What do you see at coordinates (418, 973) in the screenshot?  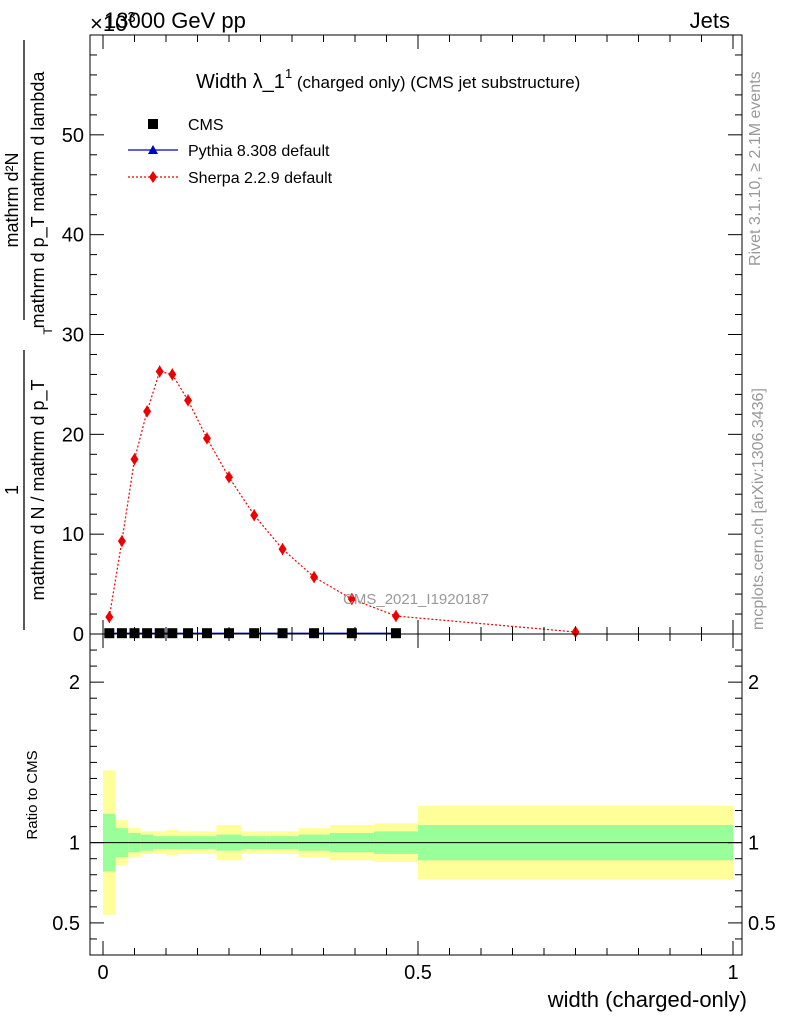 I see `ratio-x-tick-label: 0.5` at bounding box center [418, 973].